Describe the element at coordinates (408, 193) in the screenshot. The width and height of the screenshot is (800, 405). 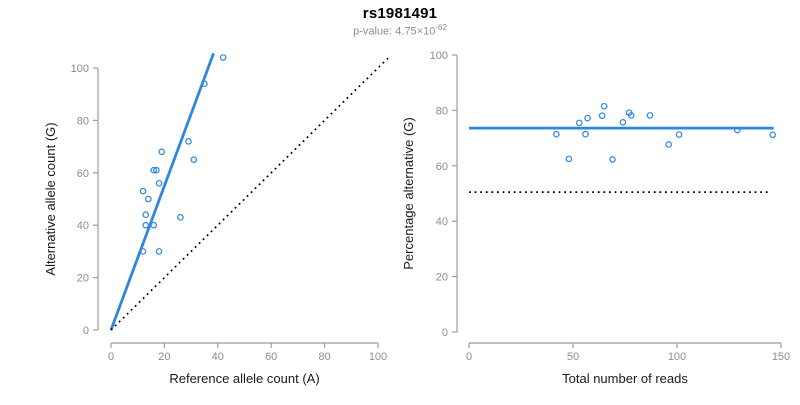
I see `y-axis-title: Percentage alternative (G)` at that location.